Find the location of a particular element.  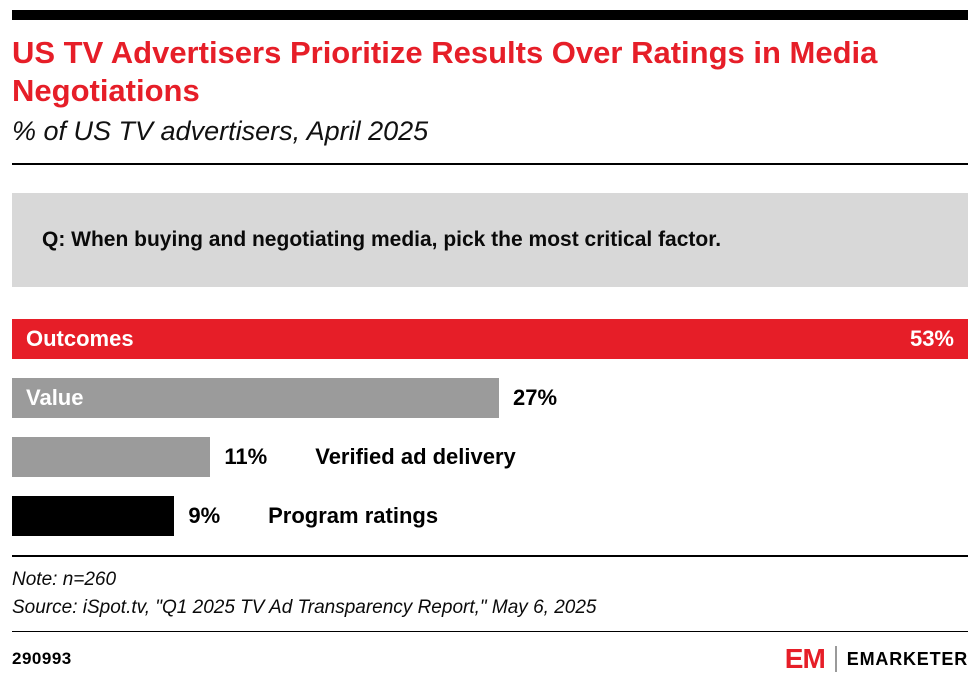

bar-value: 27% is located at coordinates (535, 398).